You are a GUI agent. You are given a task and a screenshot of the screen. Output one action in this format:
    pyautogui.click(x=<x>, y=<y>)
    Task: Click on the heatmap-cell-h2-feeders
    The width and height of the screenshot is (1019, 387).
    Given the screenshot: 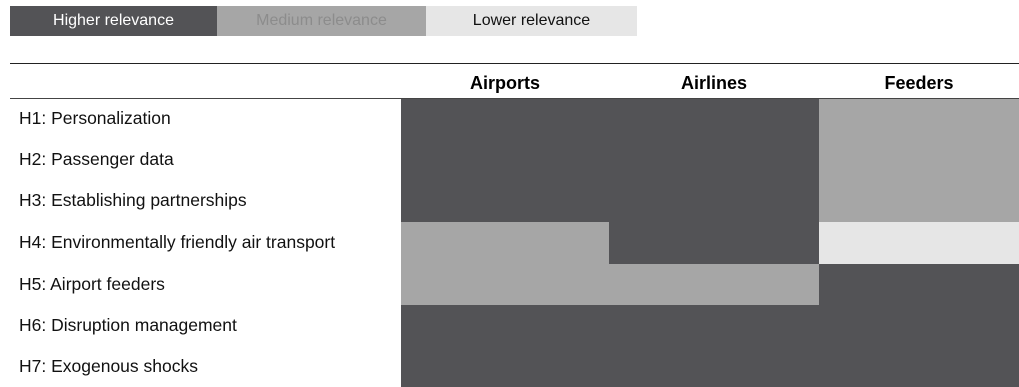 What is the action you would take?
    pyautogui.click(x=919, y=159)
    